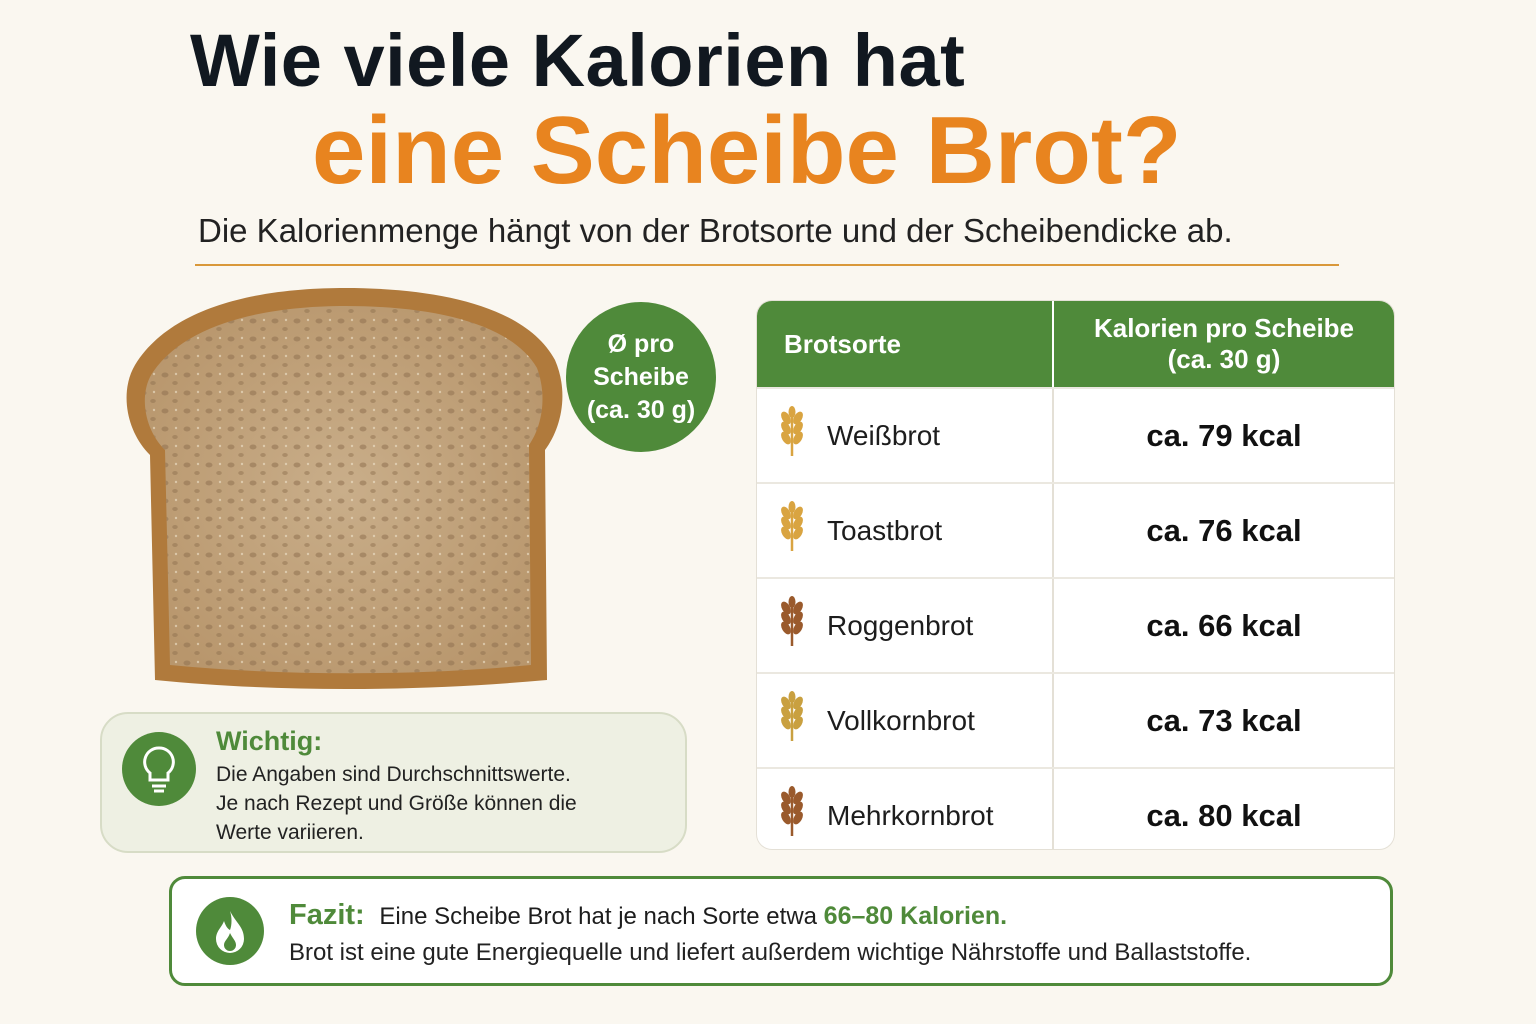  What do you see at coordinates (641, 409) in the screenshot?
I see `badge-line: (ca. 30 g)` at bounding box center [641, 409].